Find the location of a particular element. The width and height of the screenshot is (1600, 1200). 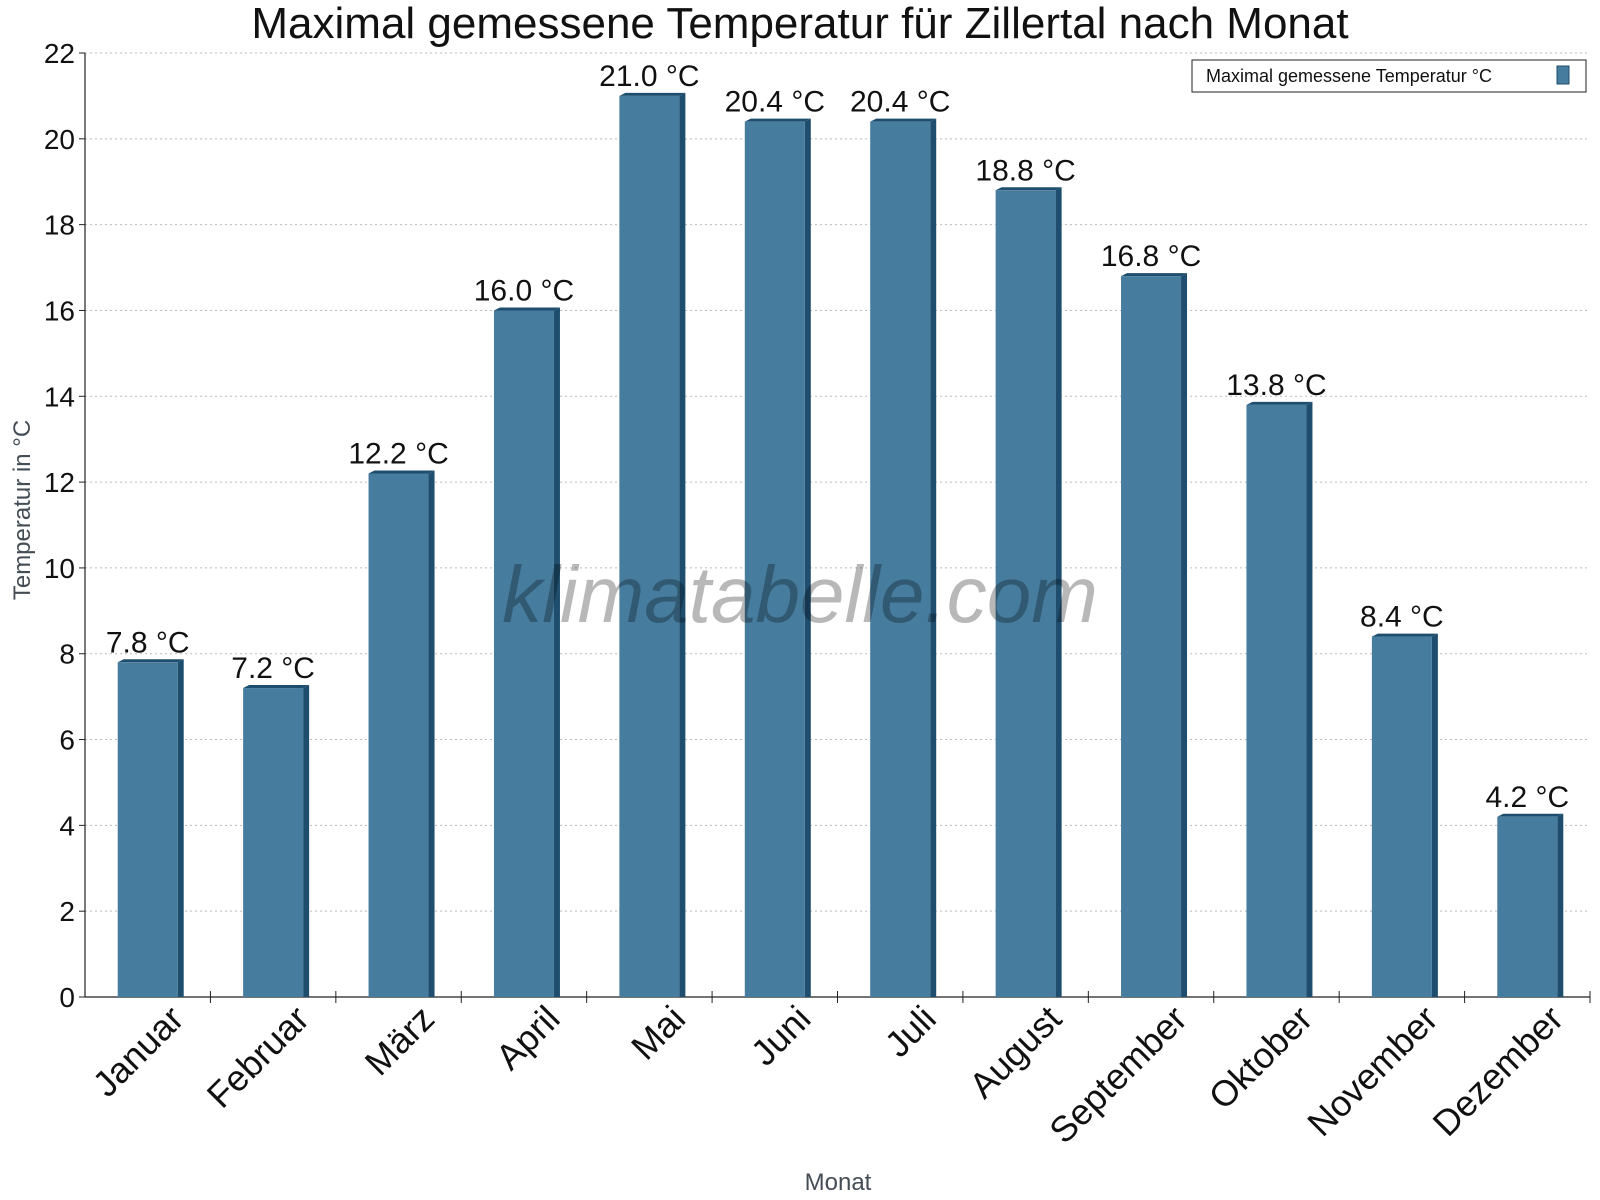

bar-value-label: 13.8 °C is located at coordinates (1276, 385).